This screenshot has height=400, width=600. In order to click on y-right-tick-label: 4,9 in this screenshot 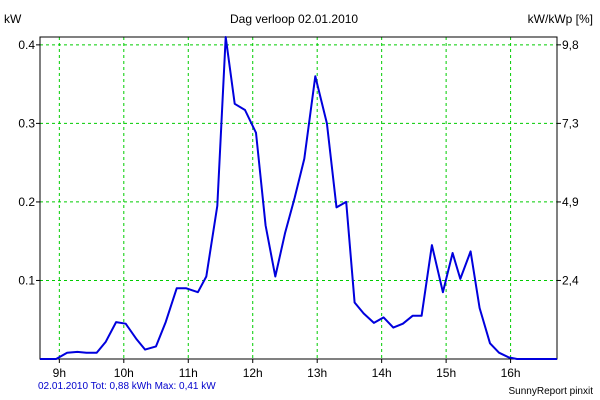, I will do `click(570, 202)`.